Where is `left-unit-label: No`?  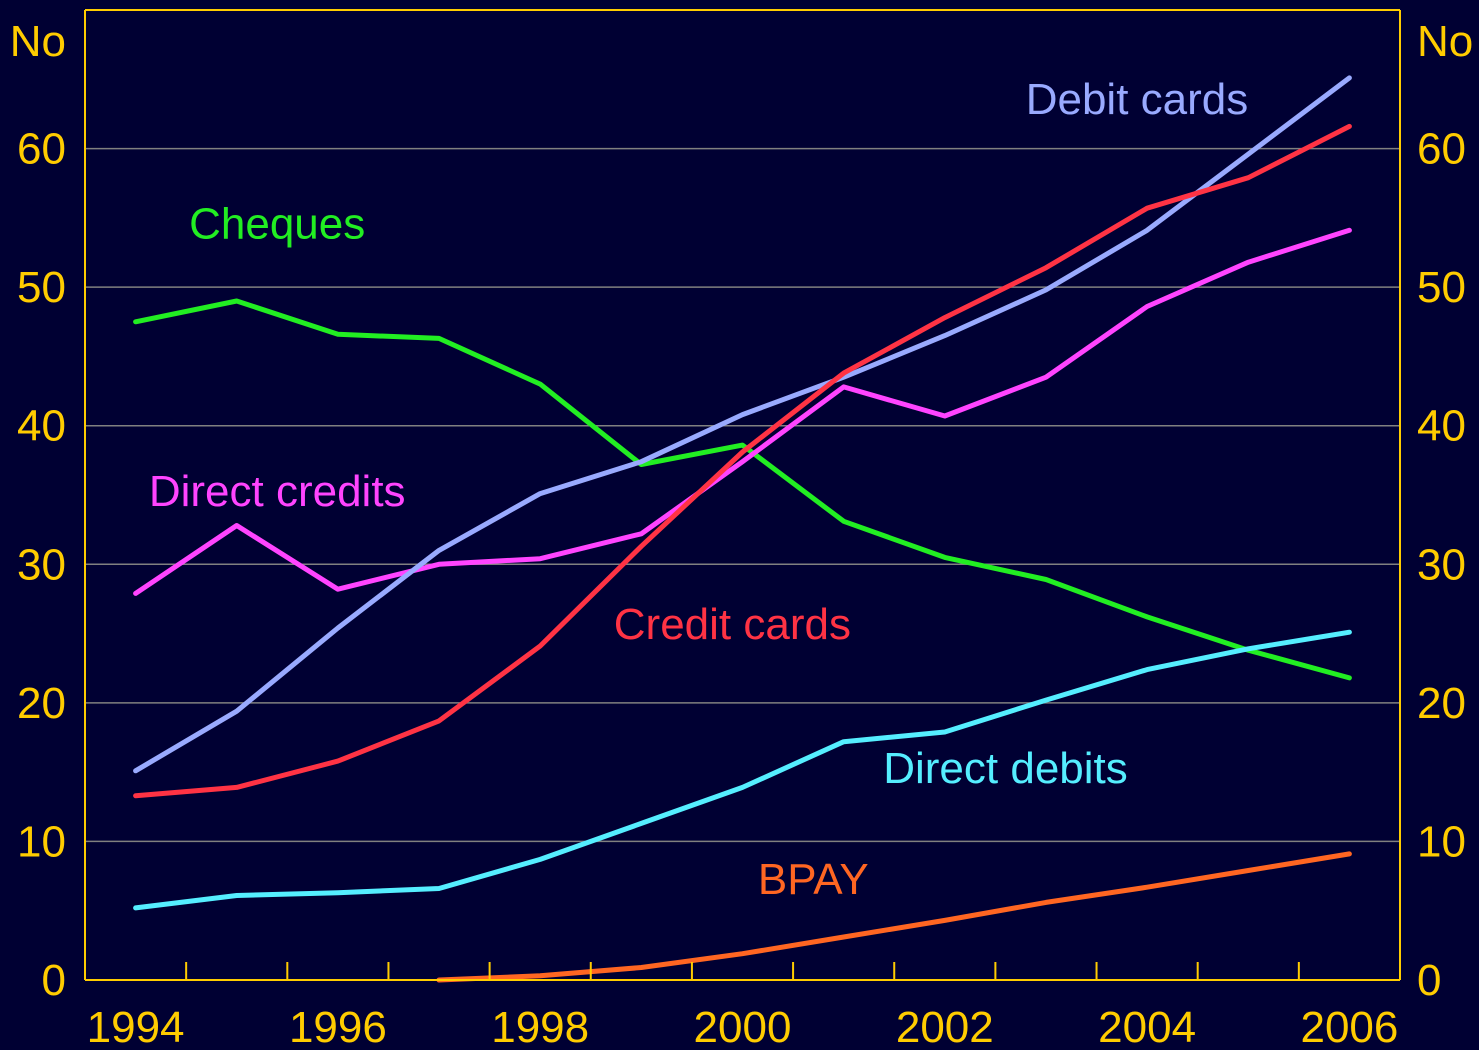 left-unit-label: No is located at coordinates (38, 41).